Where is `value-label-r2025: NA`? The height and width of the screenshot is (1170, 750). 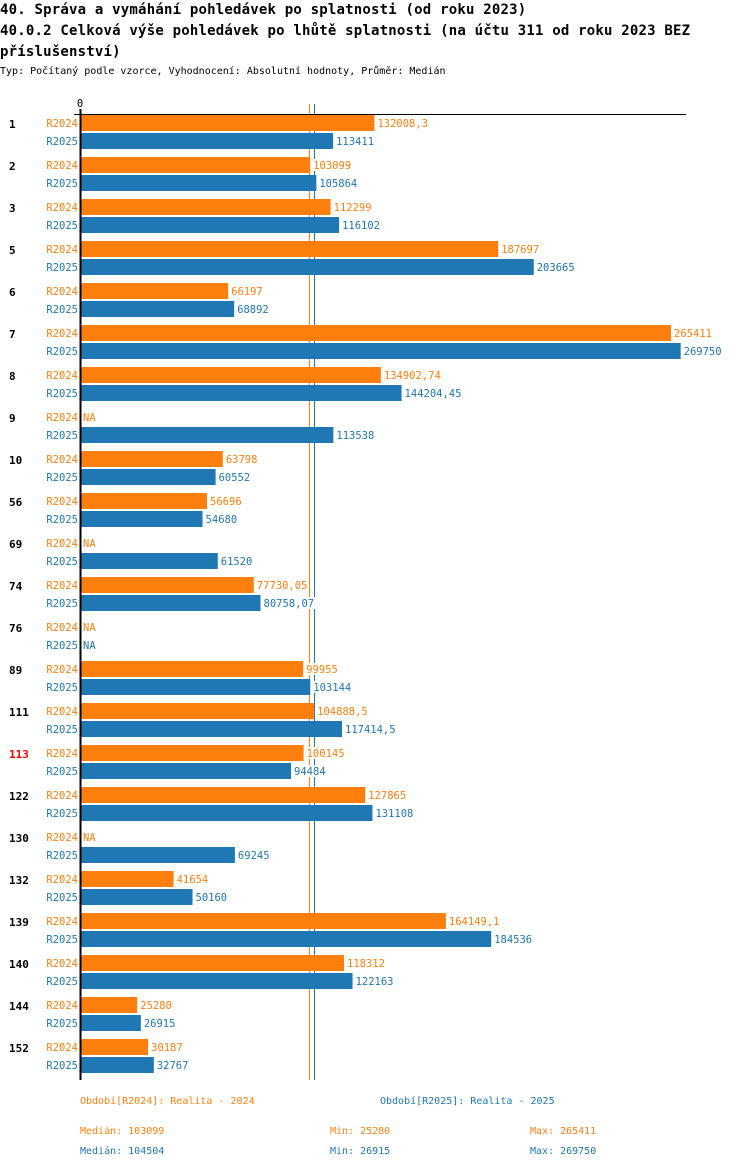 value-label-r2025: NA is located at coordinates (89, 646).